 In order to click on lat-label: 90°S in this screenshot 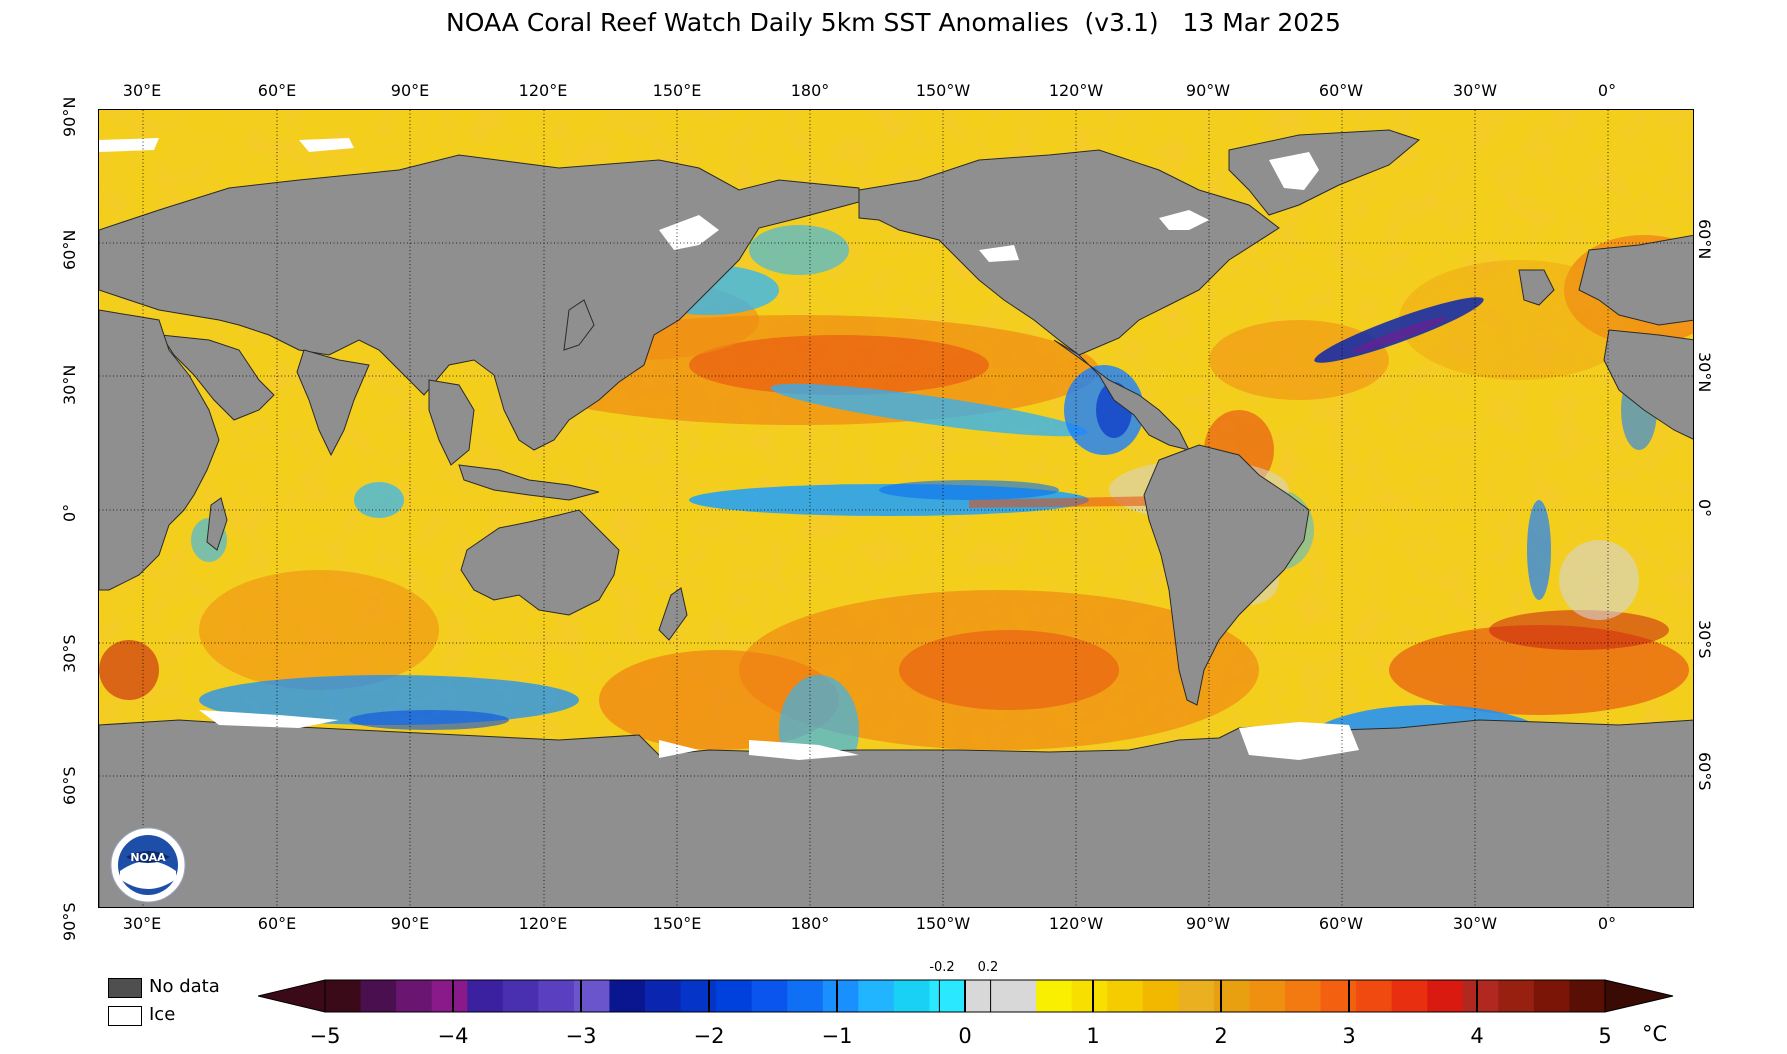, I will do `click(69, 921)`.